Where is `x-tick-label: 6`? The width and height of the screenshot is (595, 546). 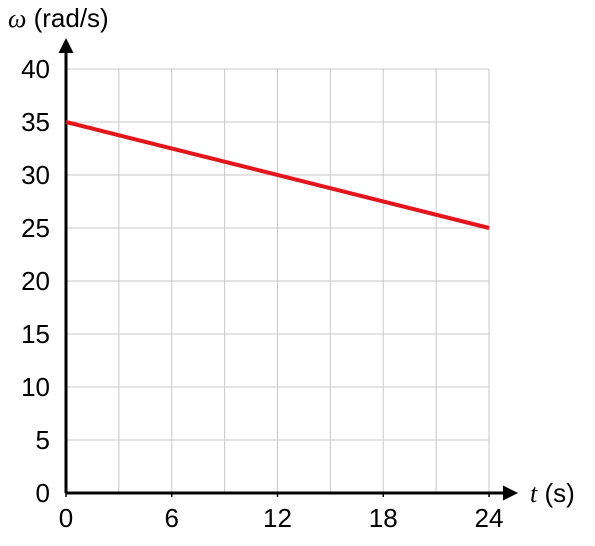 x-tick-label: 6 is located at coordinates (172, 518).